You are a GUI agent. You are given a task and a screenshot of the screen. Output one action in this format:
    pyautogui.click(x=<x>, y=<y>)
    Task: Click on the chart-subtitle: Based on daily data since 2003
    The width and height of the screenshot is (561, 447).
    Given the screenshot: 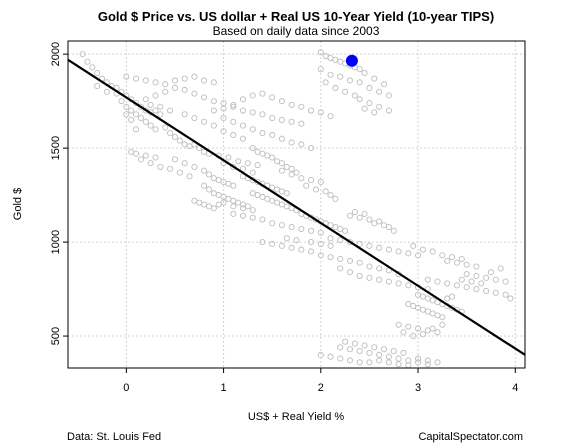 What is the action you would take?
    pyautogui.click(x=296, y=31)
    